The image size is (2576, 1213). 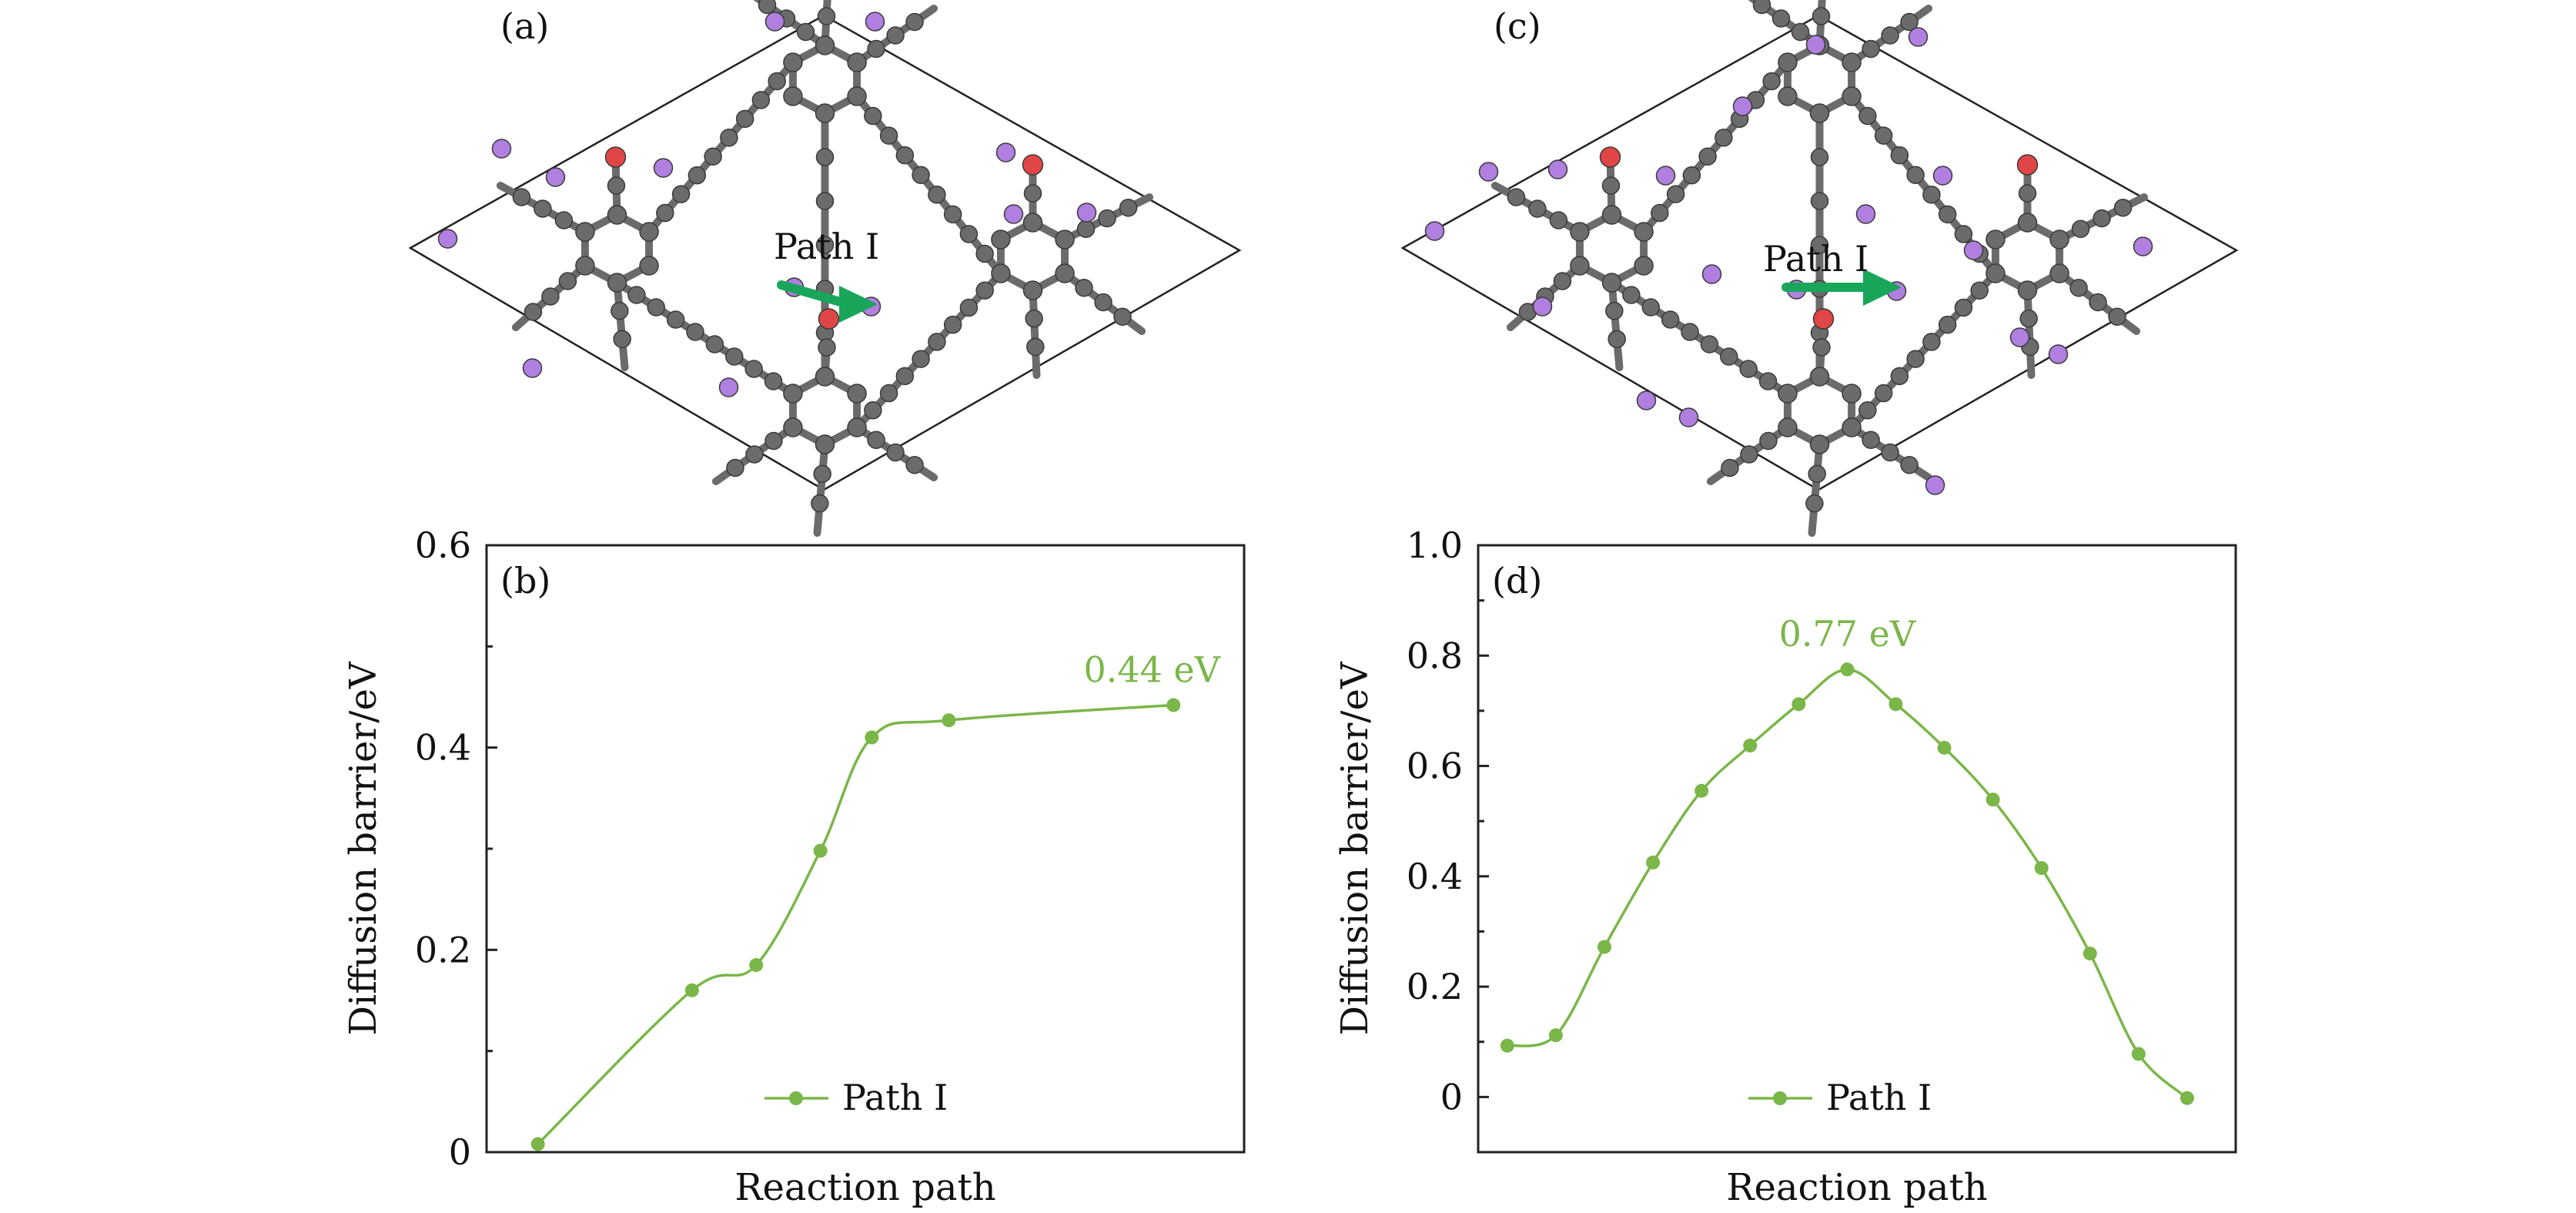 I want to click on y-tick-label: 0.6, so click(x=1435, y=766).